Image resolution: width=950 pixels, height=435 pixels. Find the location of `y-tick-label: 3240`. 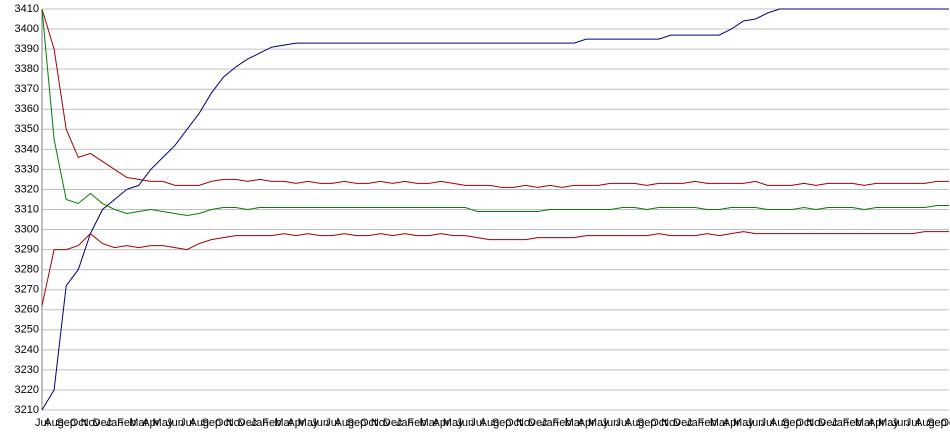

y-tick-label: 3240 is located at coordinates (27, 350).